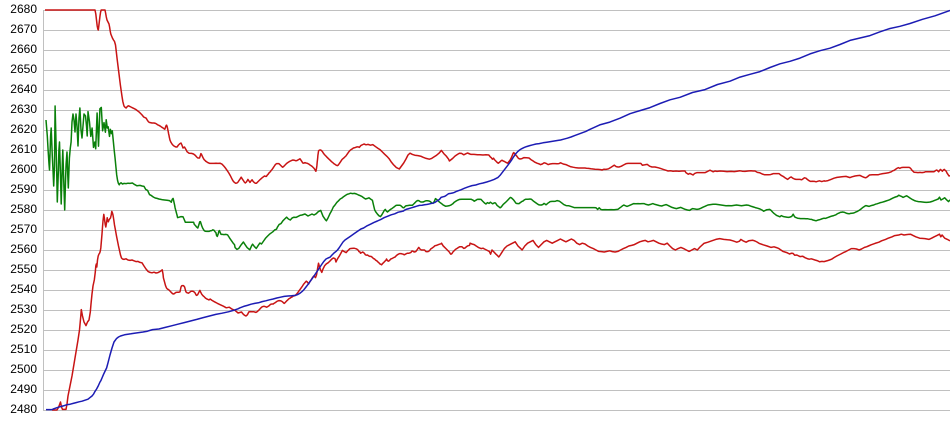 The image size is (950, 435). What do you see at coordinates (23, 69) in the screenshot?
I see `svg-text: 2650` at bounding box center [23, 69].